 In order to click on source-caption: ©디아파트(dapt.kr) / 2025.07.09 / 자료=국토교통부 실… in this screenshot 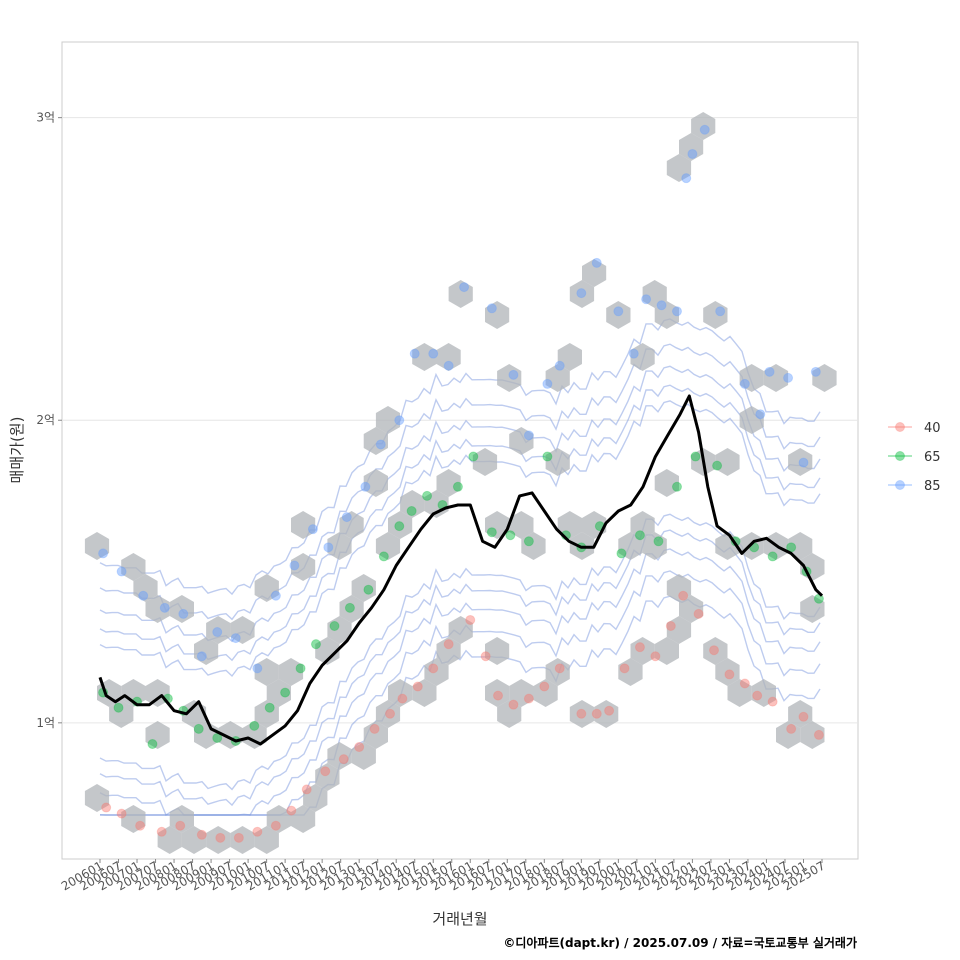, I will do `click(680, 942)`.